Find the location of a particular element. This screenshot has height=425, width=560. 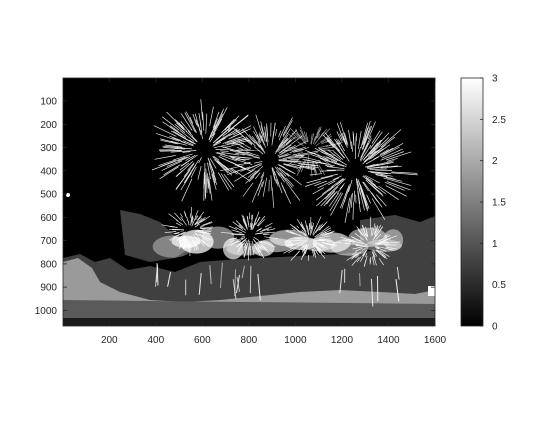

y-tick-label: 700 is located at coordinates (48, 241).